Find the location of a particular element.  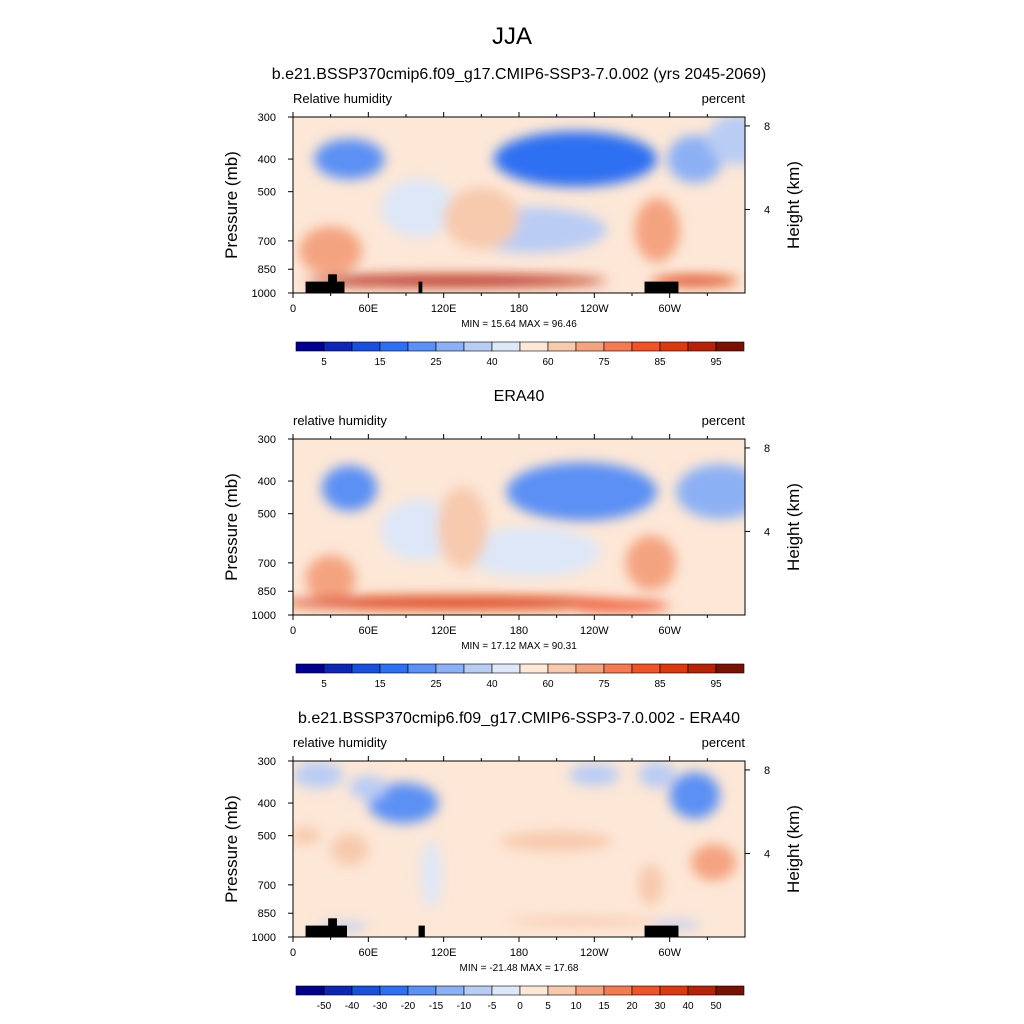

colorbar-label: 25 is located at coordinates (436, 684).